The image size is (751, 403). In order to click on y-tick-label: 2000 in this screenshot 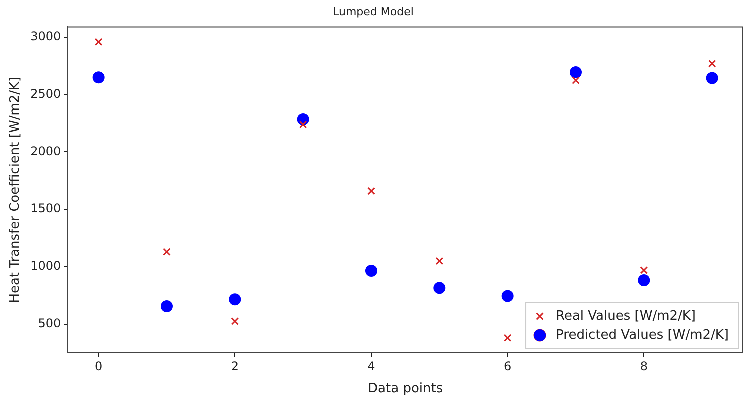, I will do `click(46, 151)`.